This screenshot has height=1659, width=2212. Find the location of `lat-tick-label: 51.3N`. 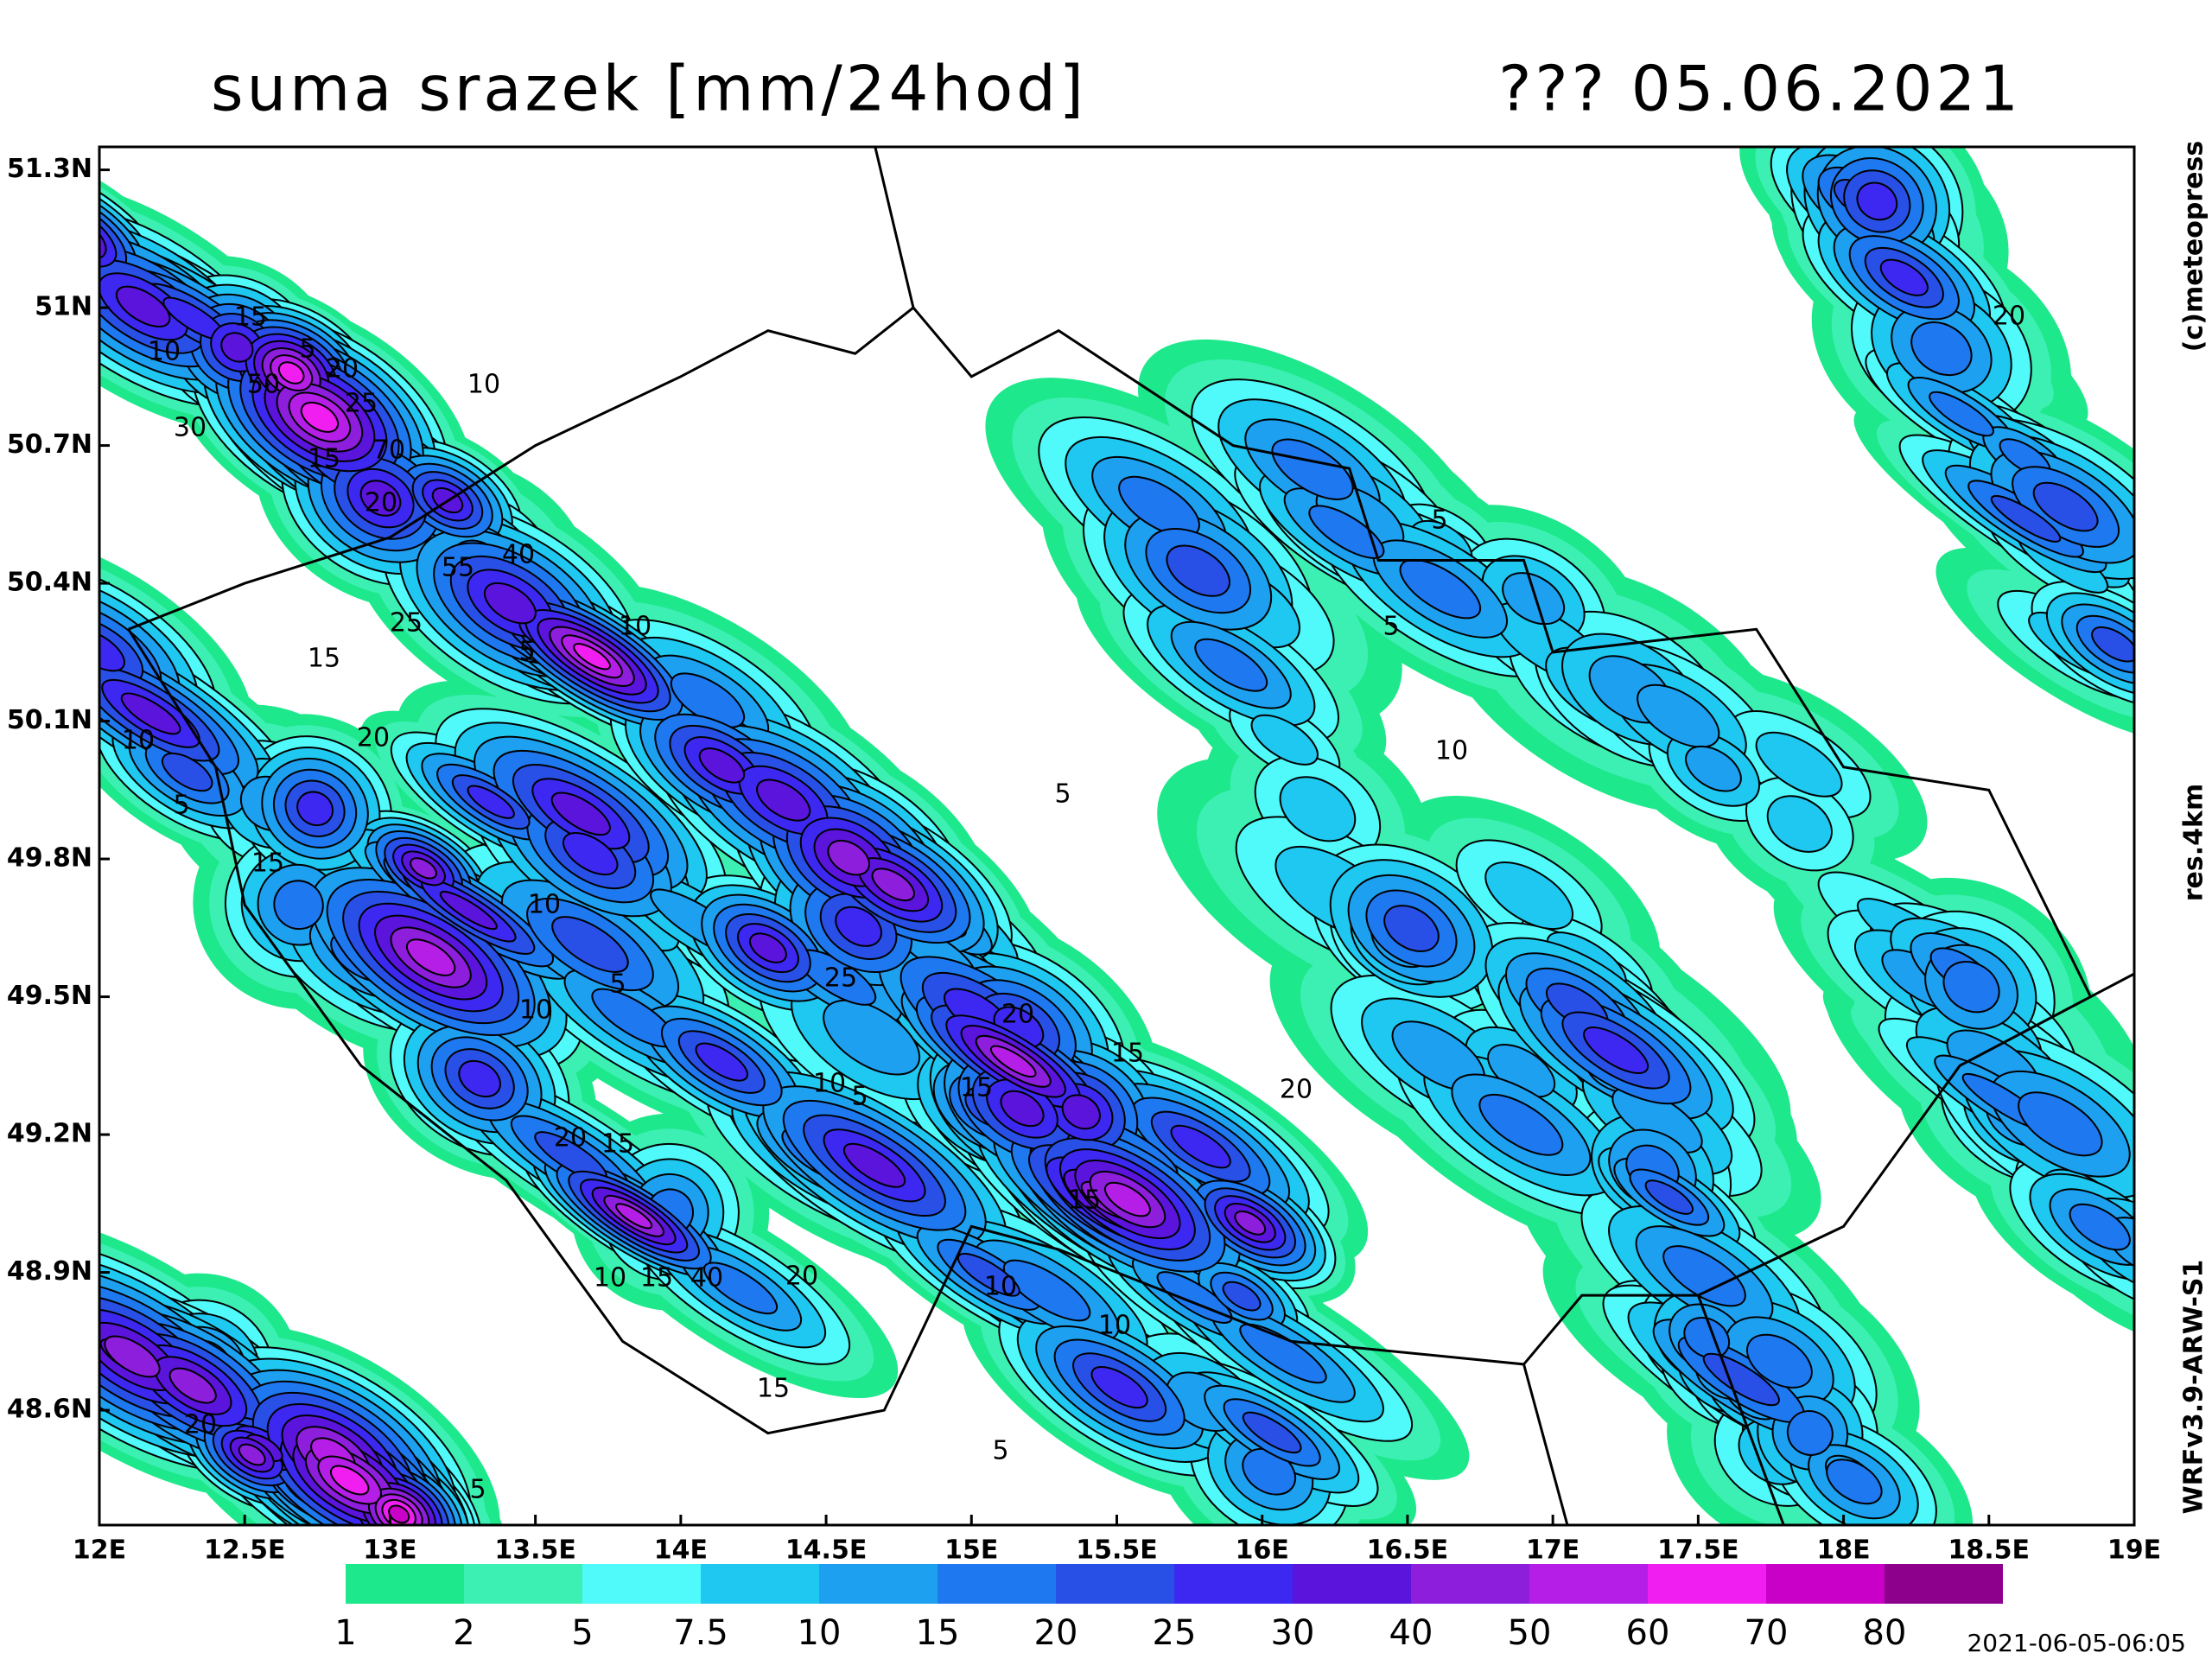

lat-tick-label: 51.3N is located at coordinates (49, 169).